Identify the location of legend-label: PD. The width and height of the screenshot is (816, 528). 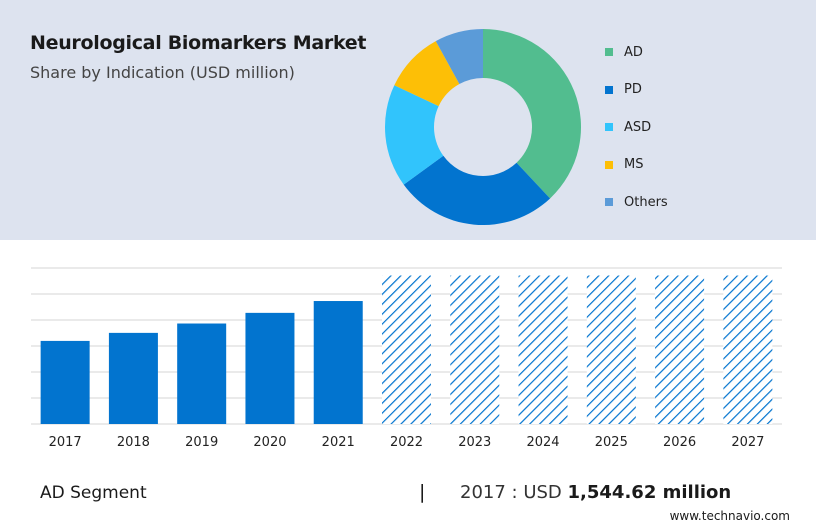
(633, 89).